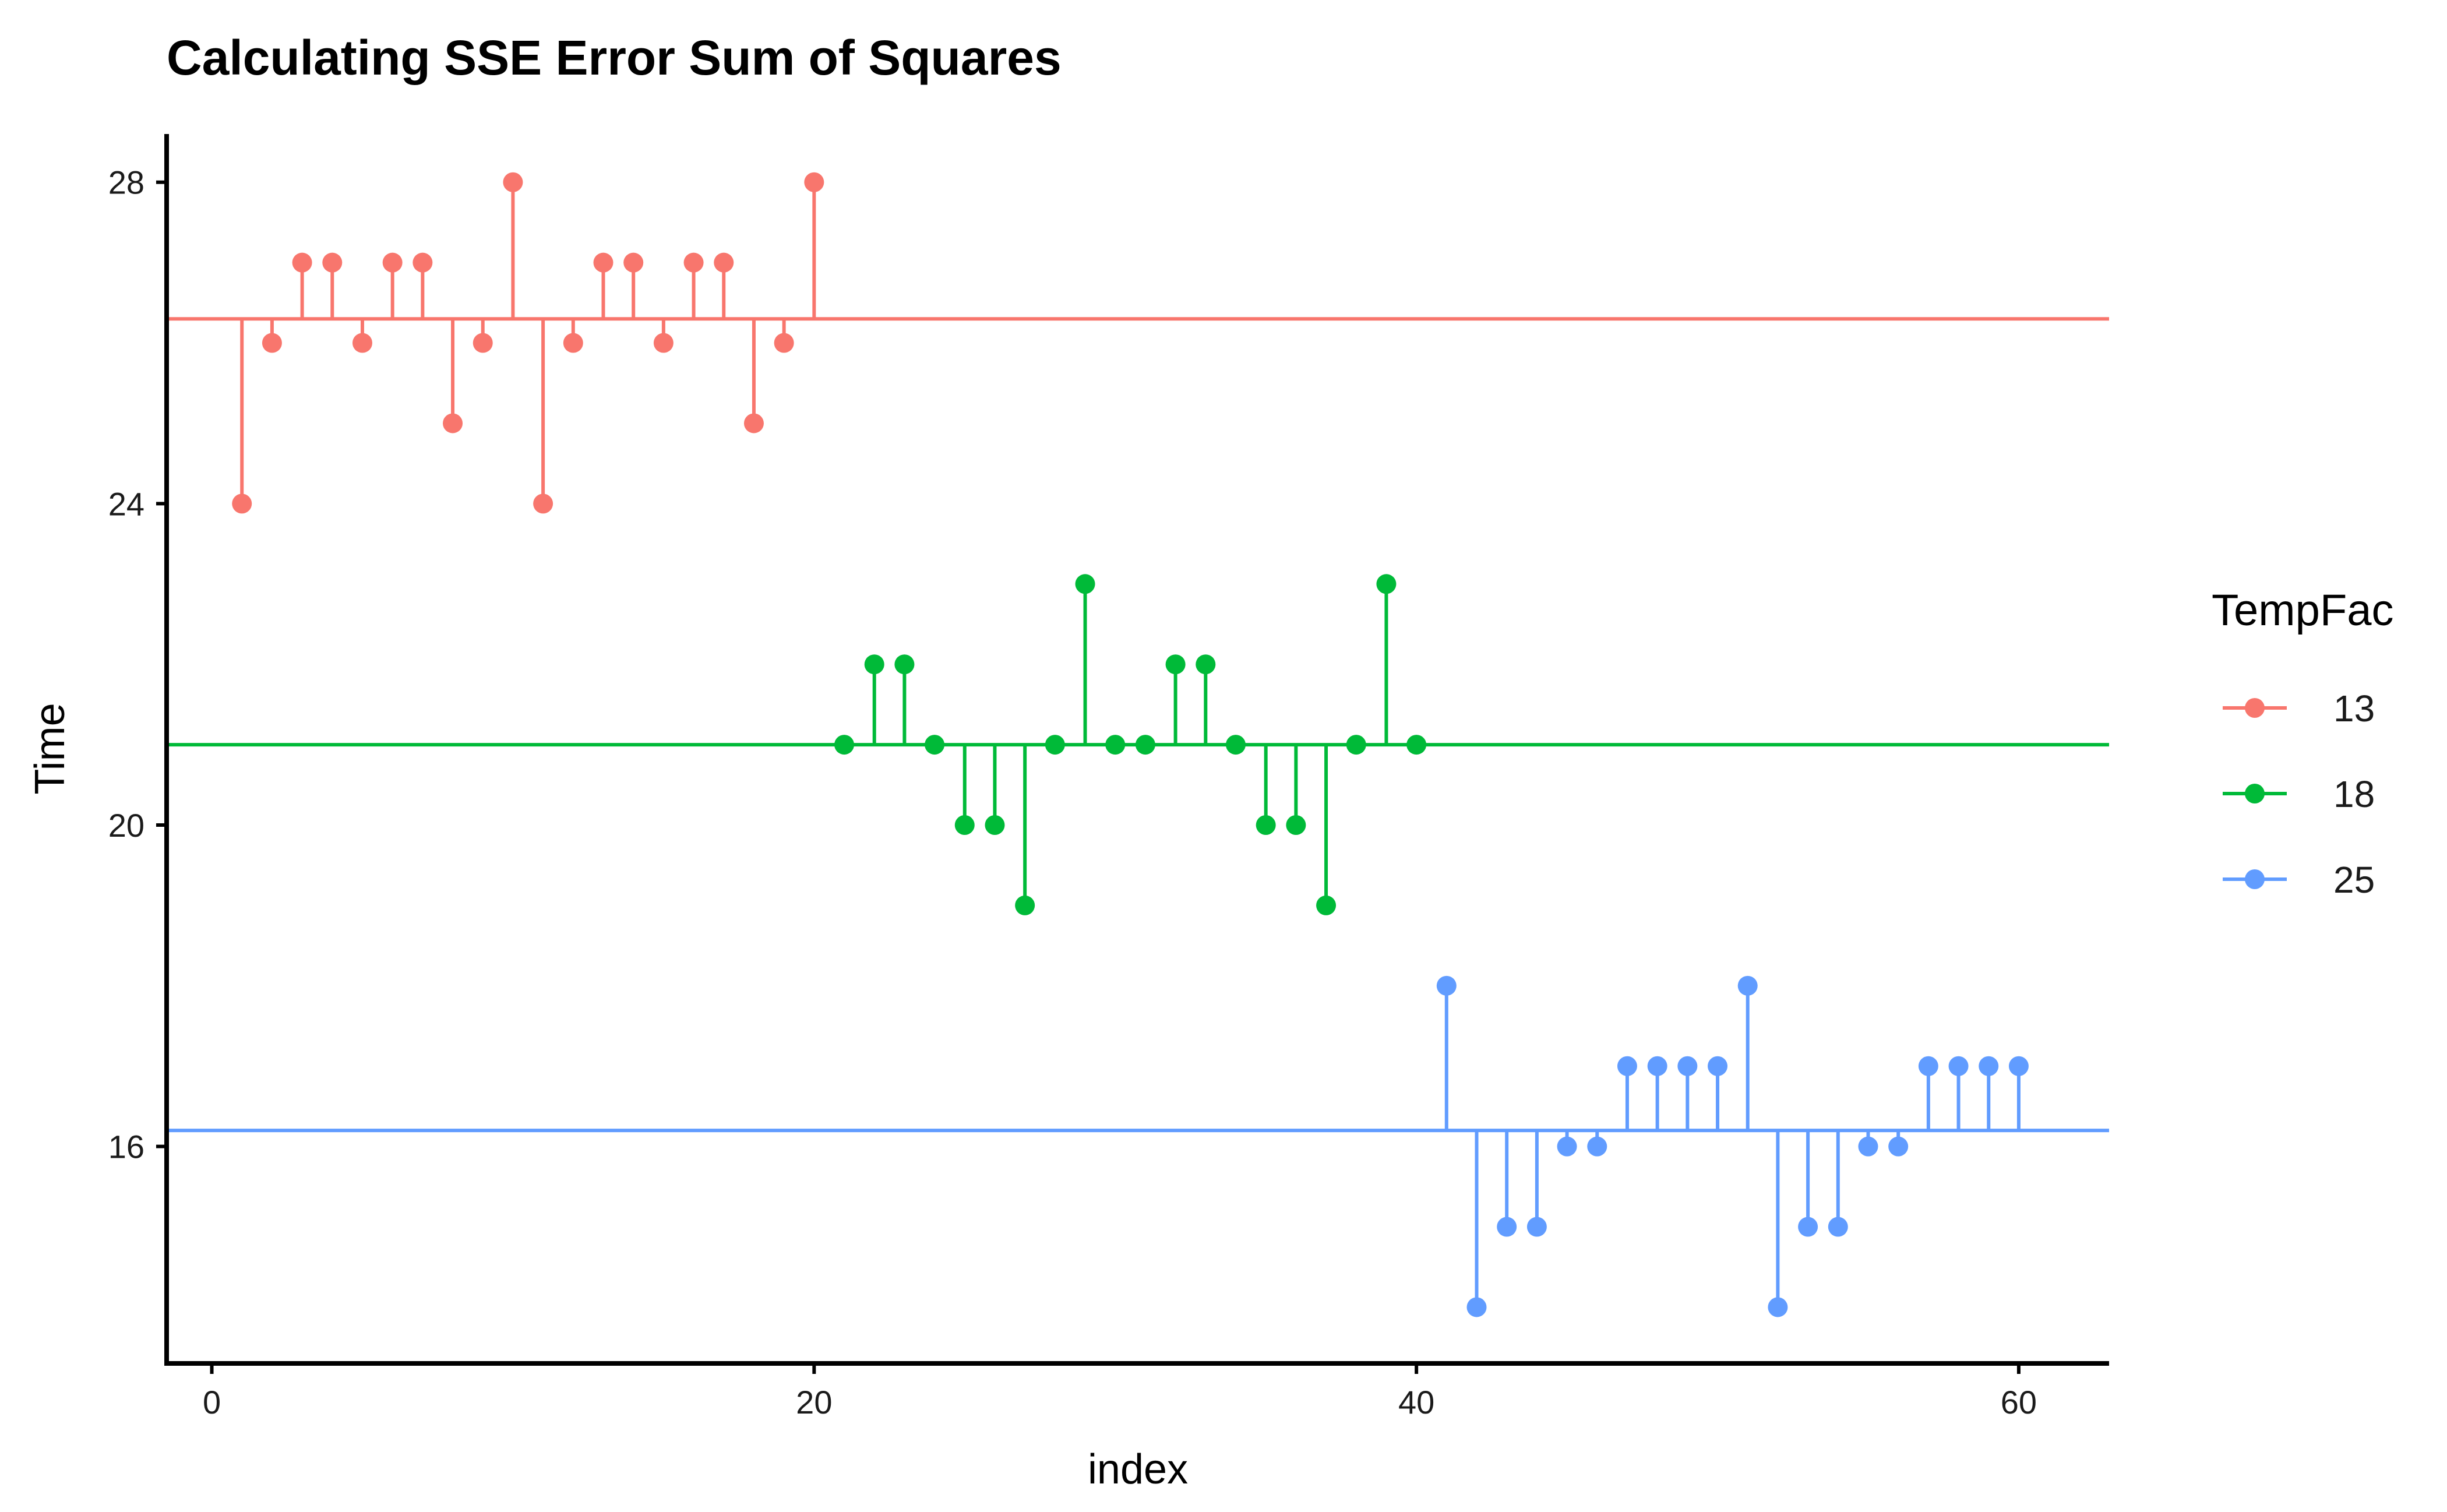 The width and height of the screenshot is (2447, 1512). I want to click on legend-label: 25, so click(2354, 880).